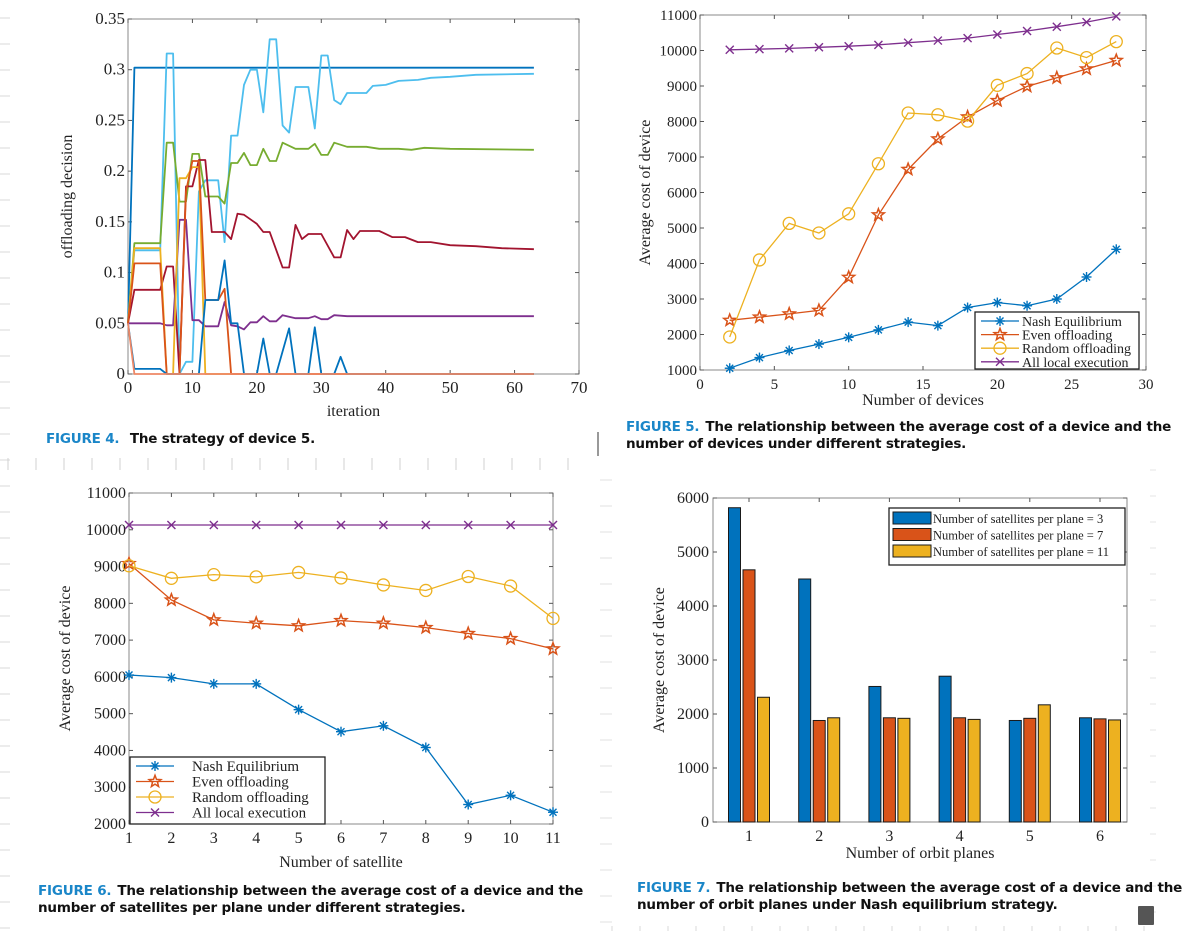 This screenshot has width=1196, height=931. Describe the element at coordinates (171, 838) in the screenshot. I see `x-tick-label: 2` at that location.